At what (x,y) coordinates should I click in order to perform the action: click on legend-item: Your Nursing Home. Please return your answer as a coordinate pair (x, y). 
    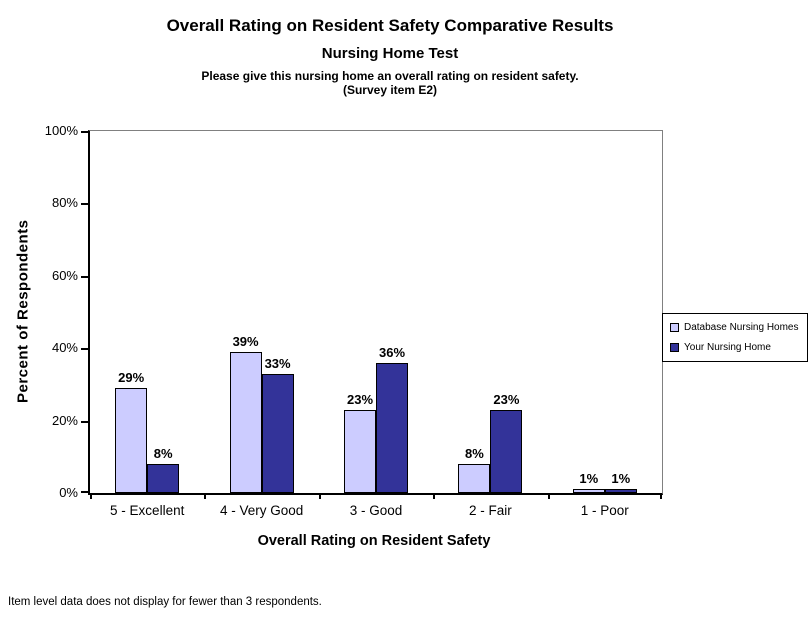
    Looking at the image, I should click on (736, 347).